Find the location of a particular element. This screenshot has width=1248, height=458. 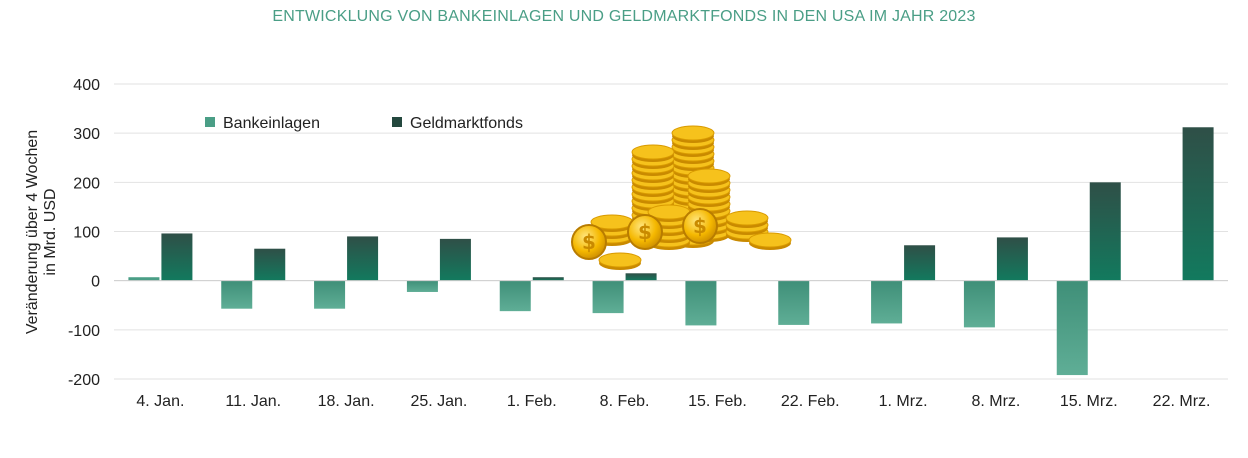

x-tick-label: 1. Mrz. is located at coordinates (903, 401).